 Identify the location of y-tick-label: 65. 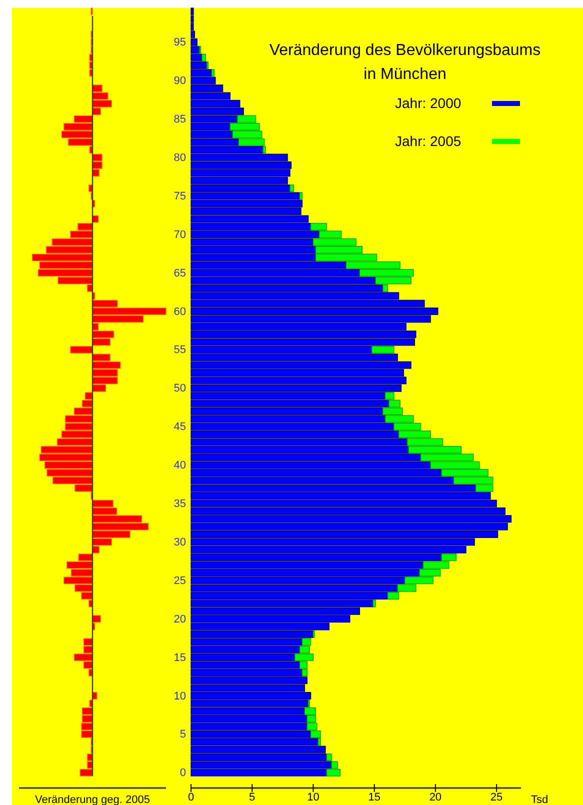
(180, 273).